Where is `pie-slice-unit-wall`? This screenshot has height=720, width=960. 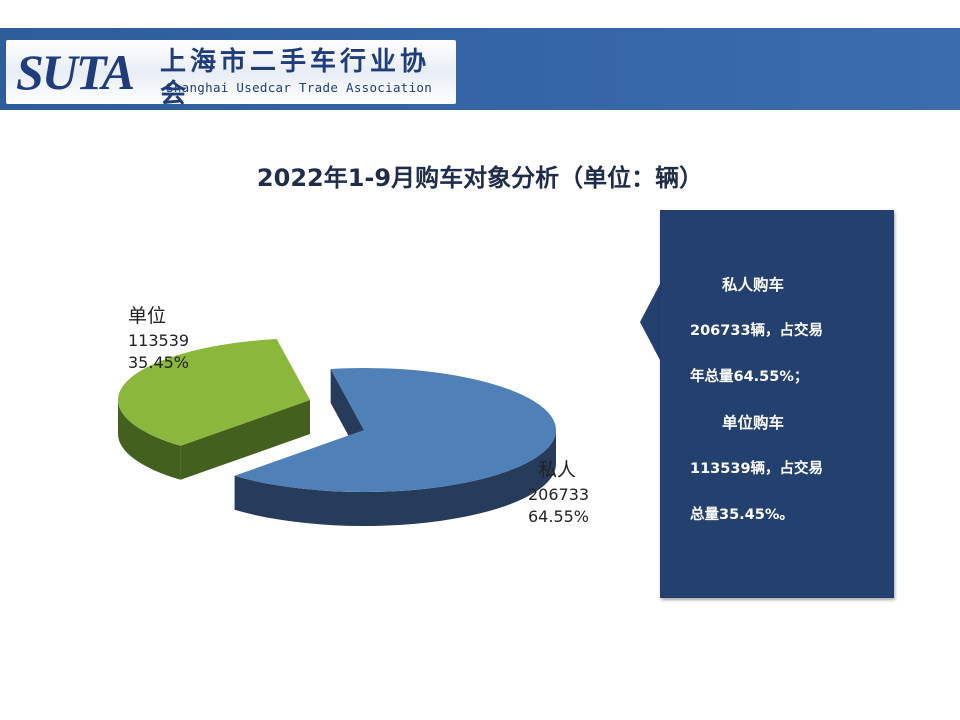 pie-slice-unit-wall is located at coordinates (149, 440).